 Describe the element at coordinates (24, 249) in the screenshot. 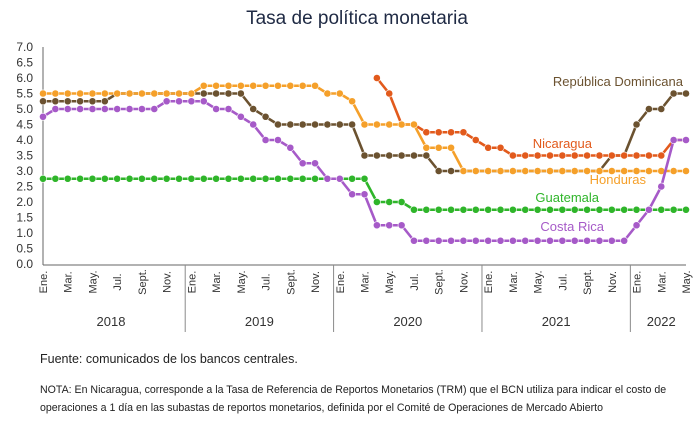

I see `y-tick-label: 0.5` at that location.